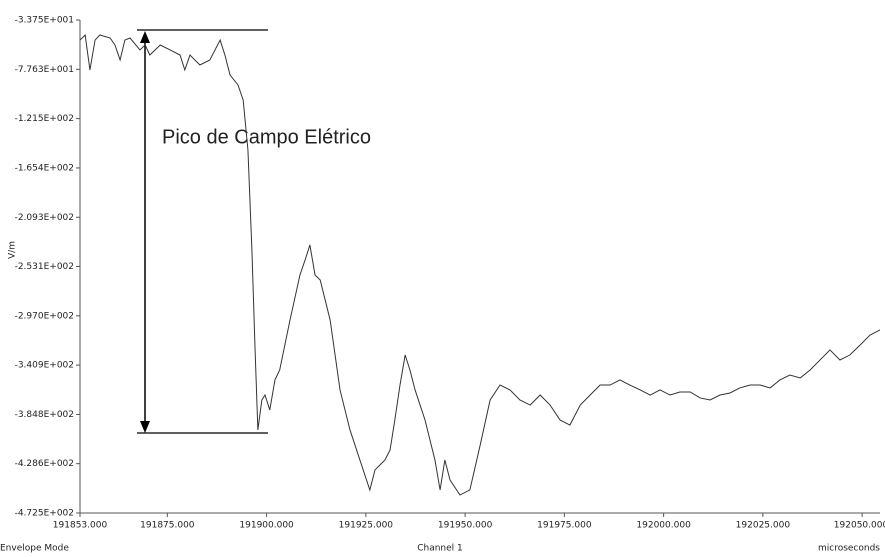  What do you see at coordinates (465, 526) in the screenshot?
I see `x-tick-label: 191950.000` at bounding box center [465, 526].